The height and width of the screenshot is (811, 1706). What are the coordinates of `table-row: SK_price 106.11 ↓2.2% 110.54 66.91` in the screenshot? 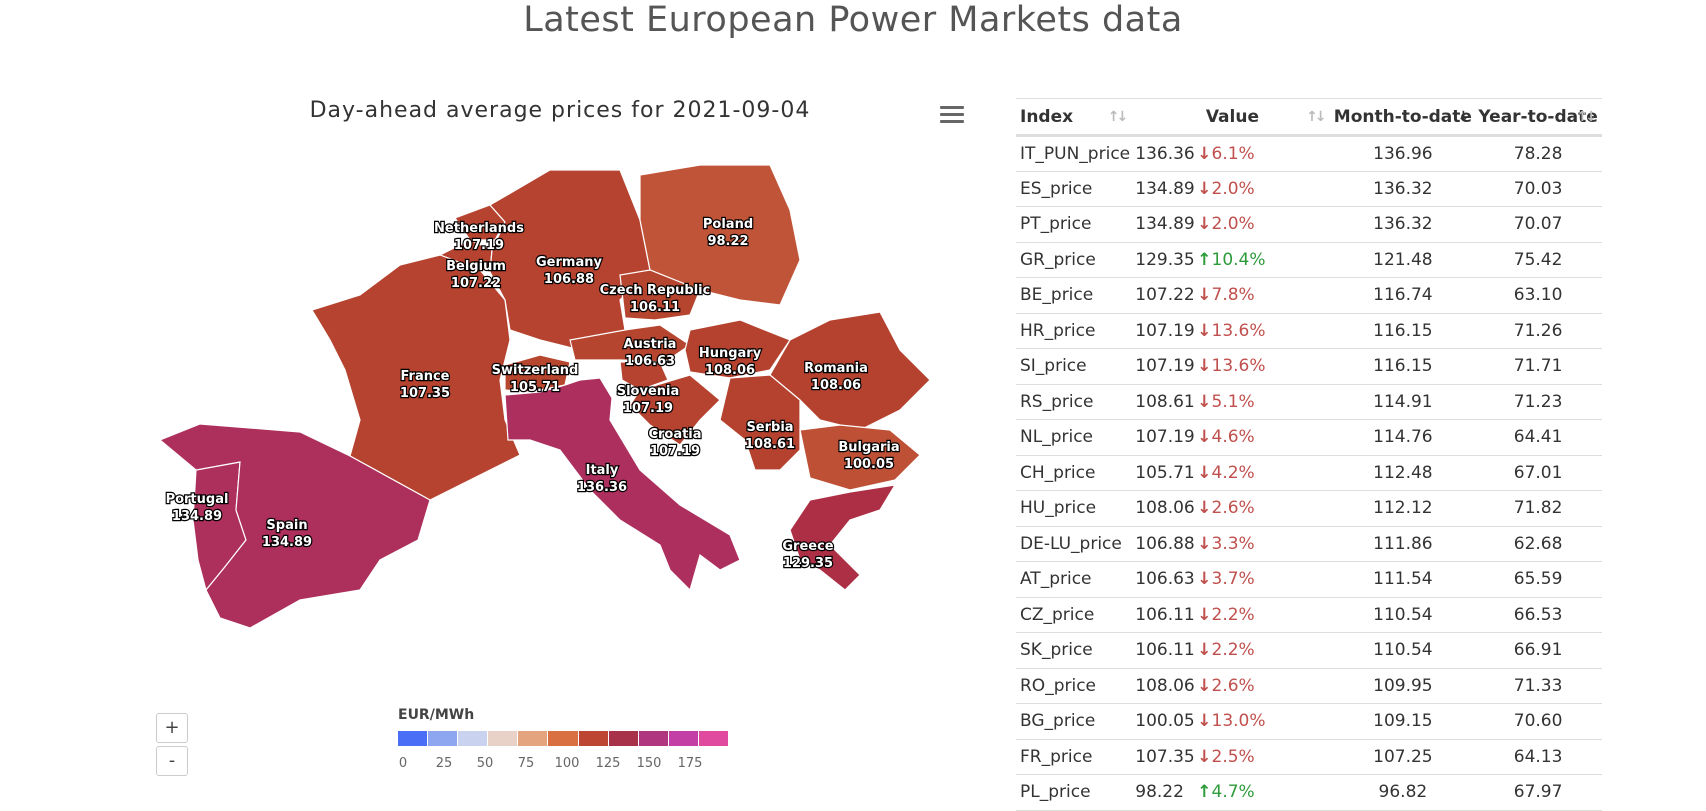 It's located at (1309, 650).